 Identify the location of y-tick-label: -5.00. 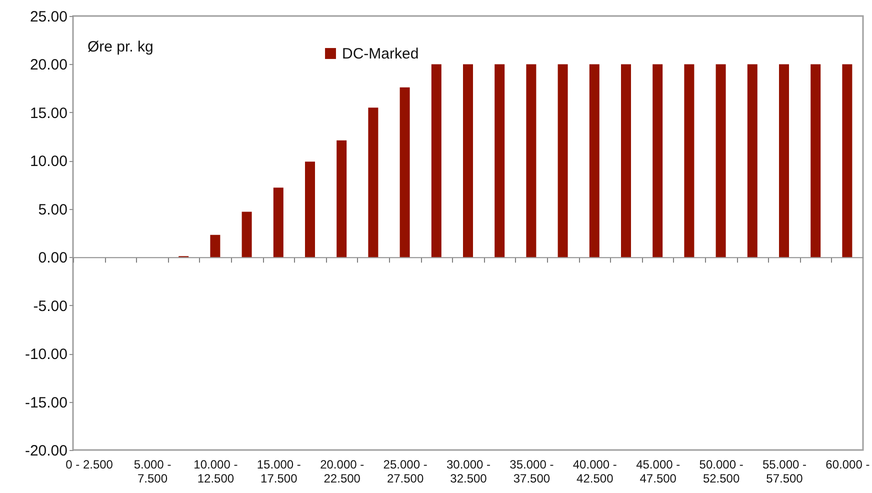
(50, 306).